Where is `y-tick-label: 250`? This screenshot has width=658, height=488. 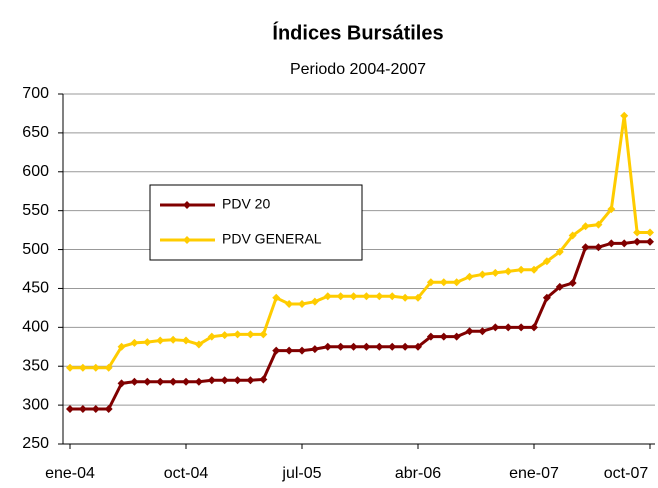 y-tick-label: 250 is located at coordinates (35, 443).